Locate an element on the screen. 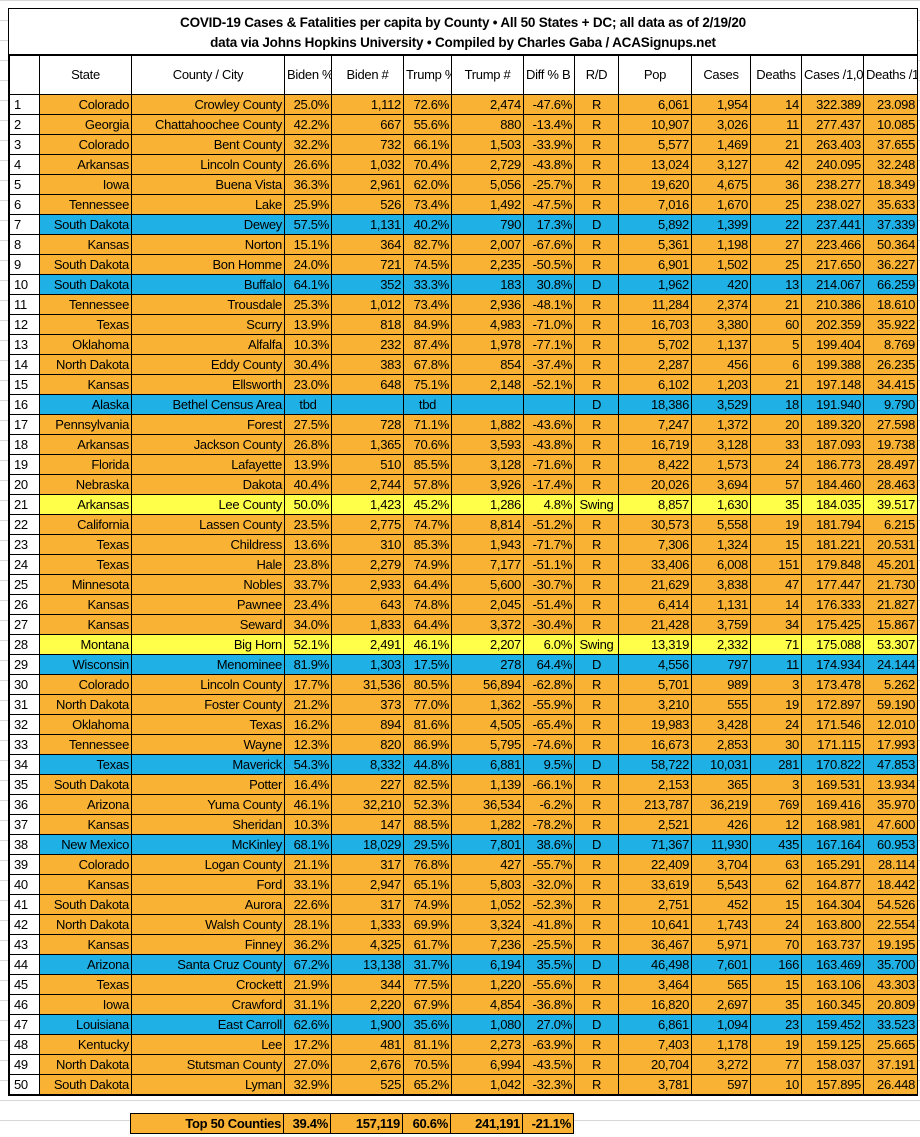 Image resolution: width=920 pixels, height=1137 pixels. cell-row-number: 17 is located at coordinates (24, 424).